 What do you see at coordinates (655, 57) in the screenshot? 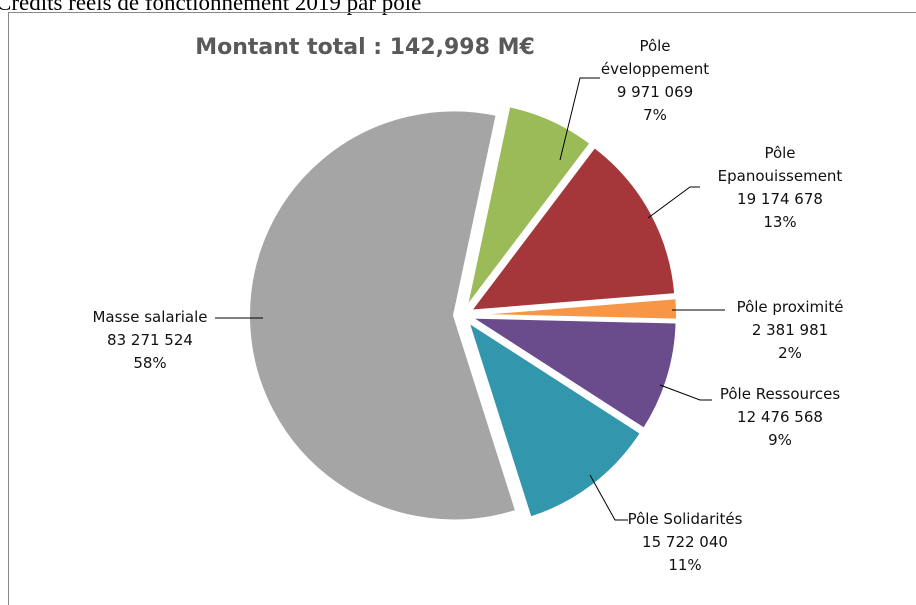
I see `category-label: Pôle éveloppement` at bounding box center [655, 57].